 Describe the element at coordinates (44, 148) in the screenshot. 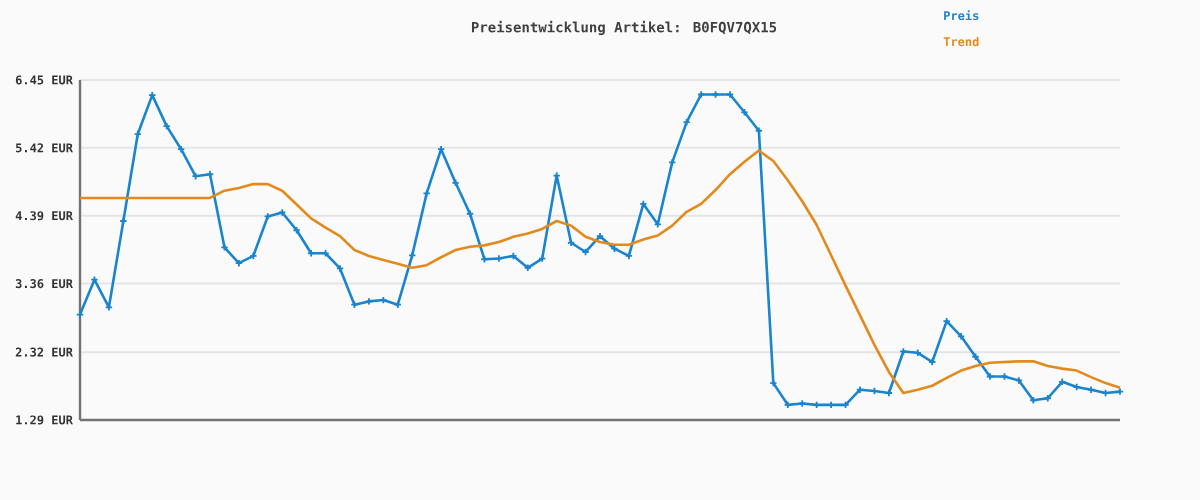

I see `y-tick-label: 5.42 EUR` at that location.